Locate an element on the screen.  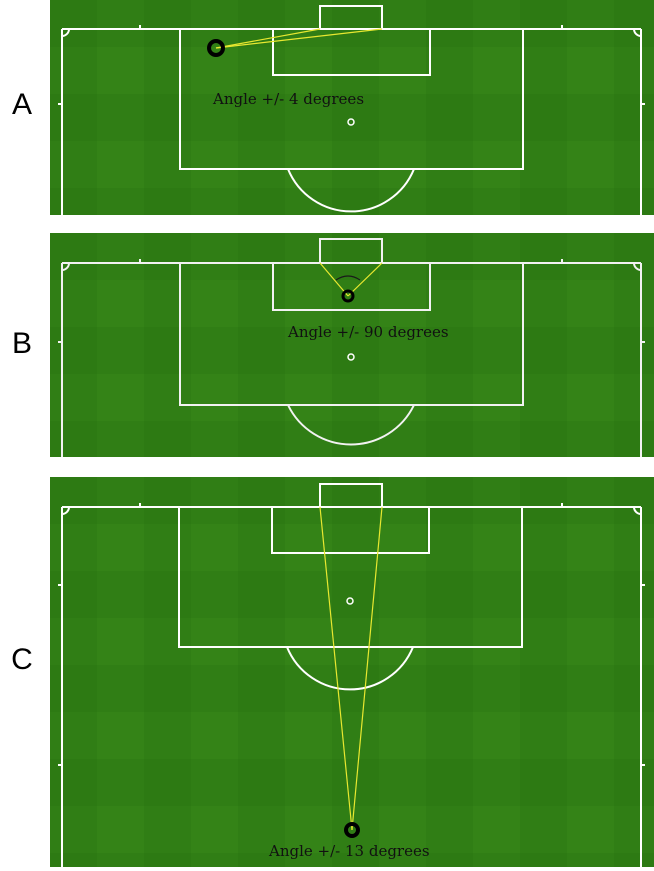
panel-label-a: A is located at coordinates (21, 104).